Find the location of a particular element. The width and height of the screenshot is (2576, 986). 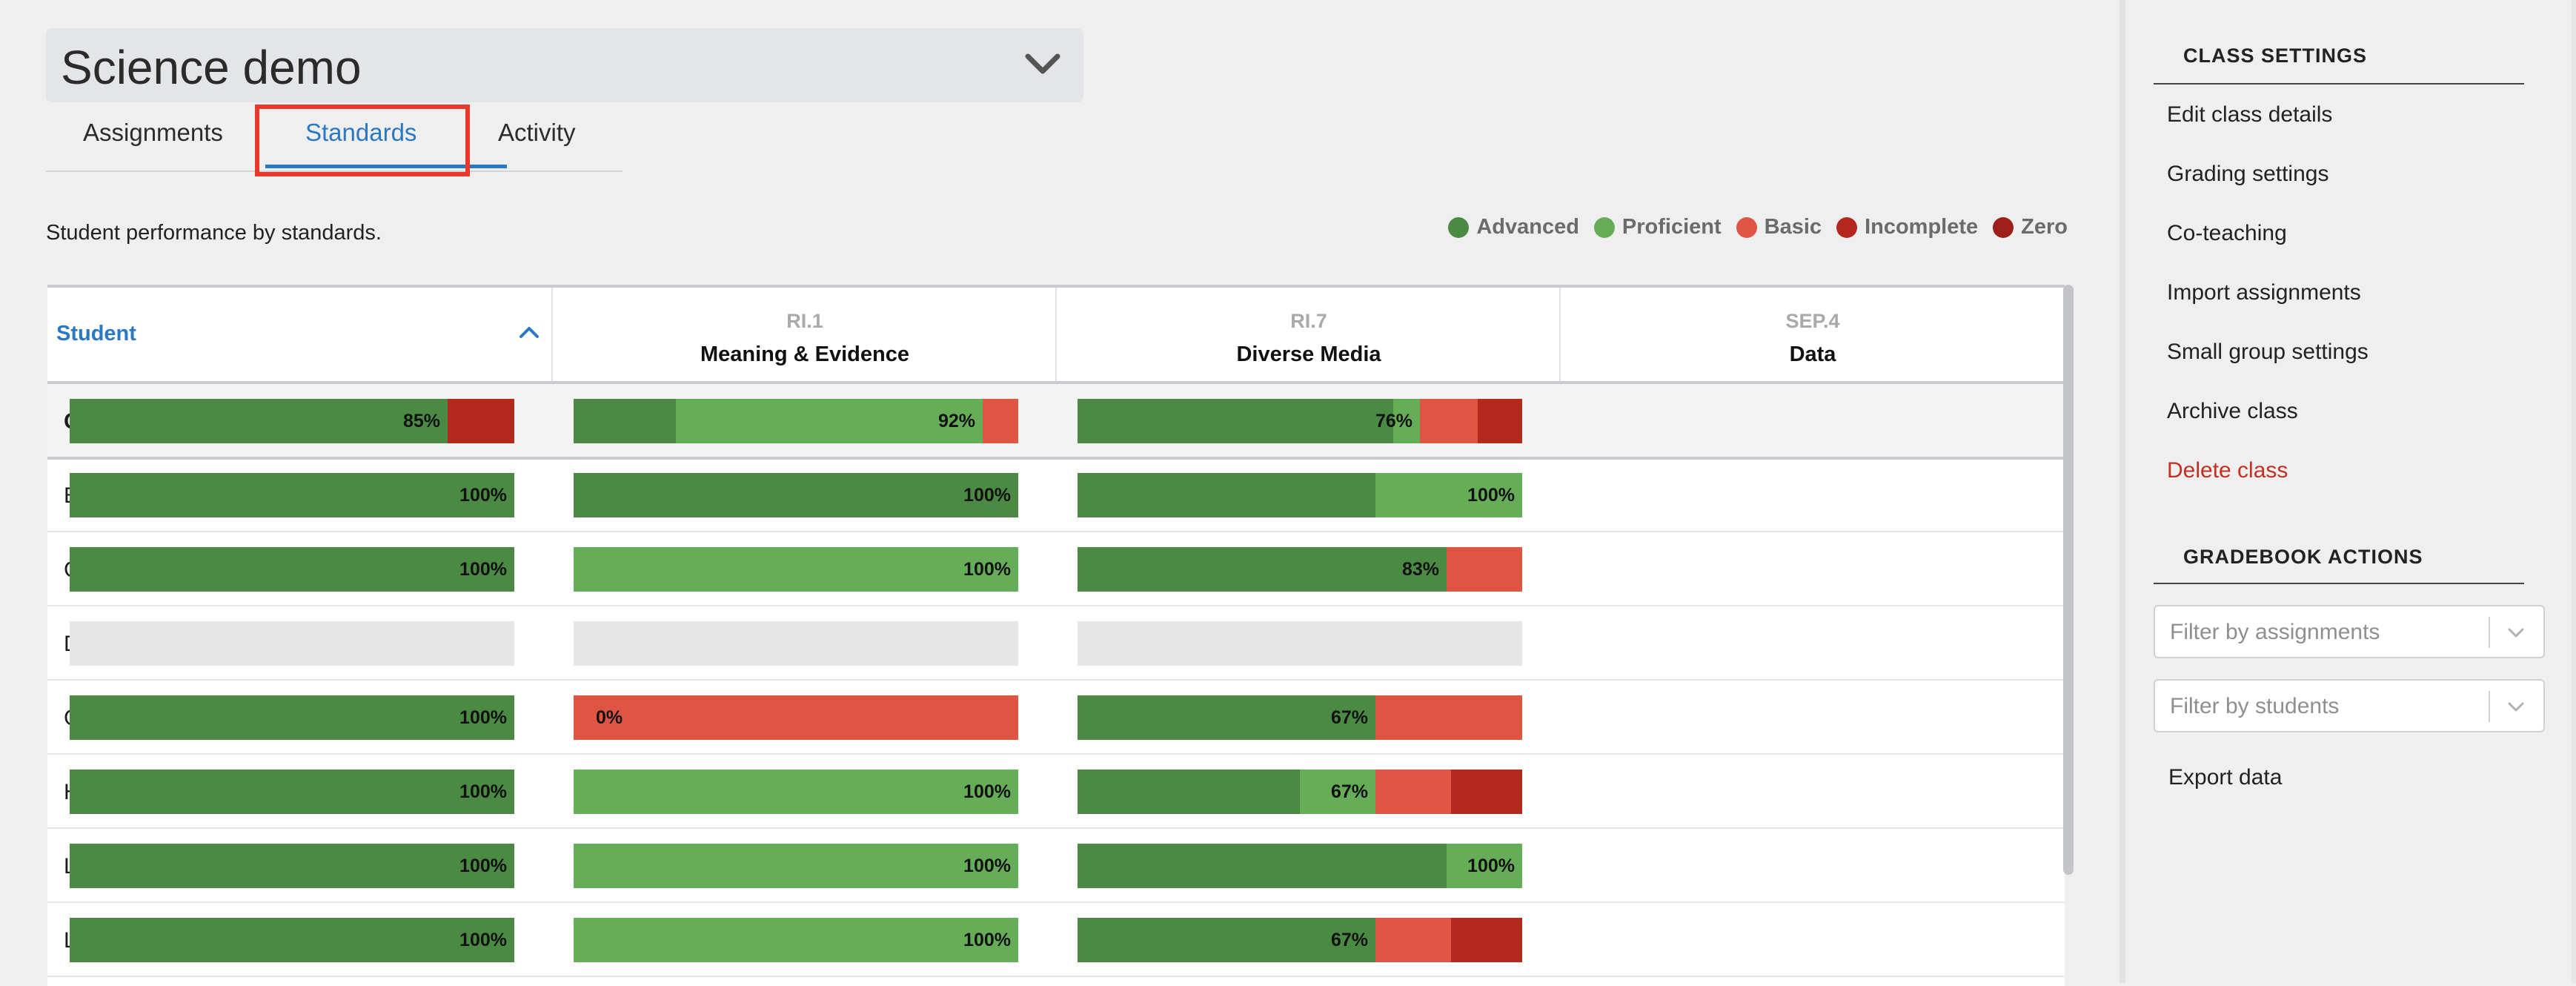

tab-assignments: Assignments is located at coordinates (153, 132).